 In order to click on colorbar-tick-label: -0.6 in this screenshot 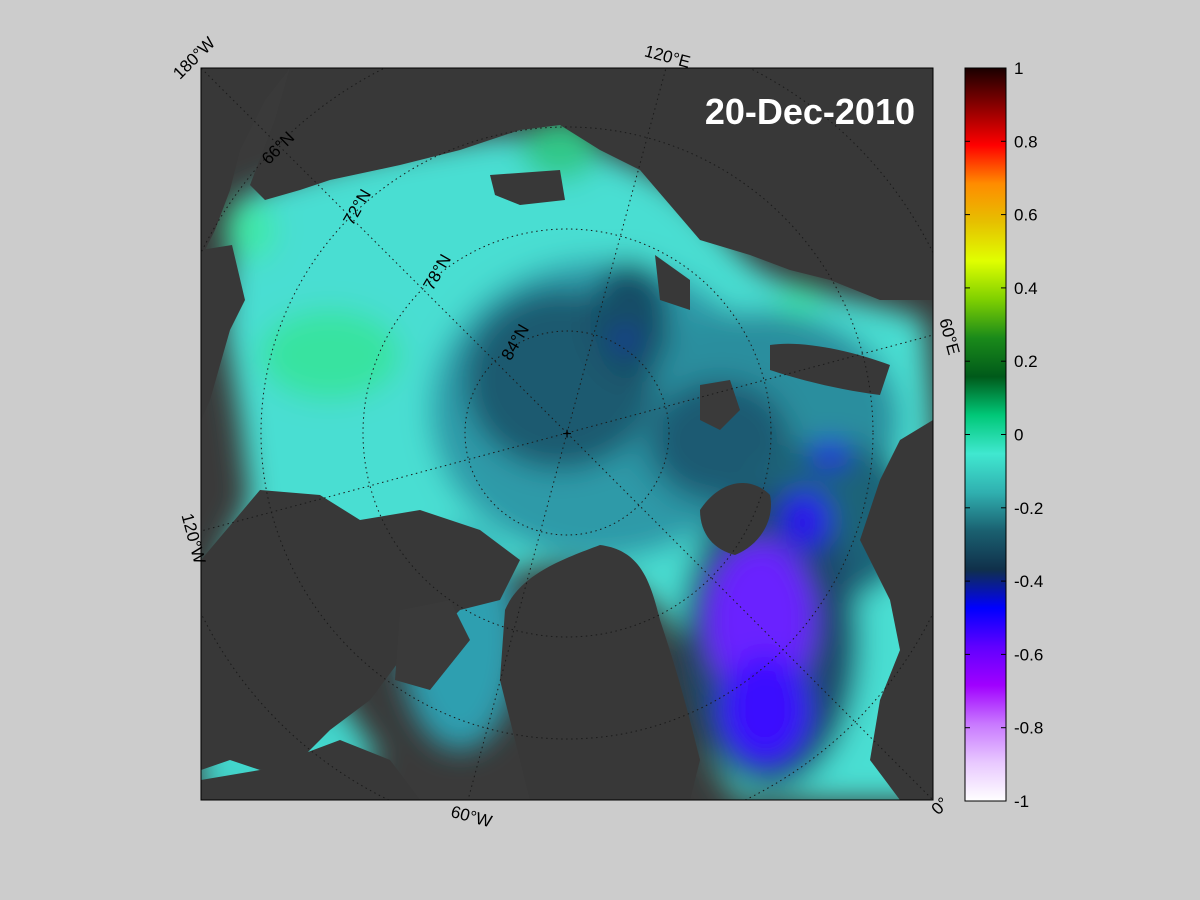, I will do `click(1028, 654)`.